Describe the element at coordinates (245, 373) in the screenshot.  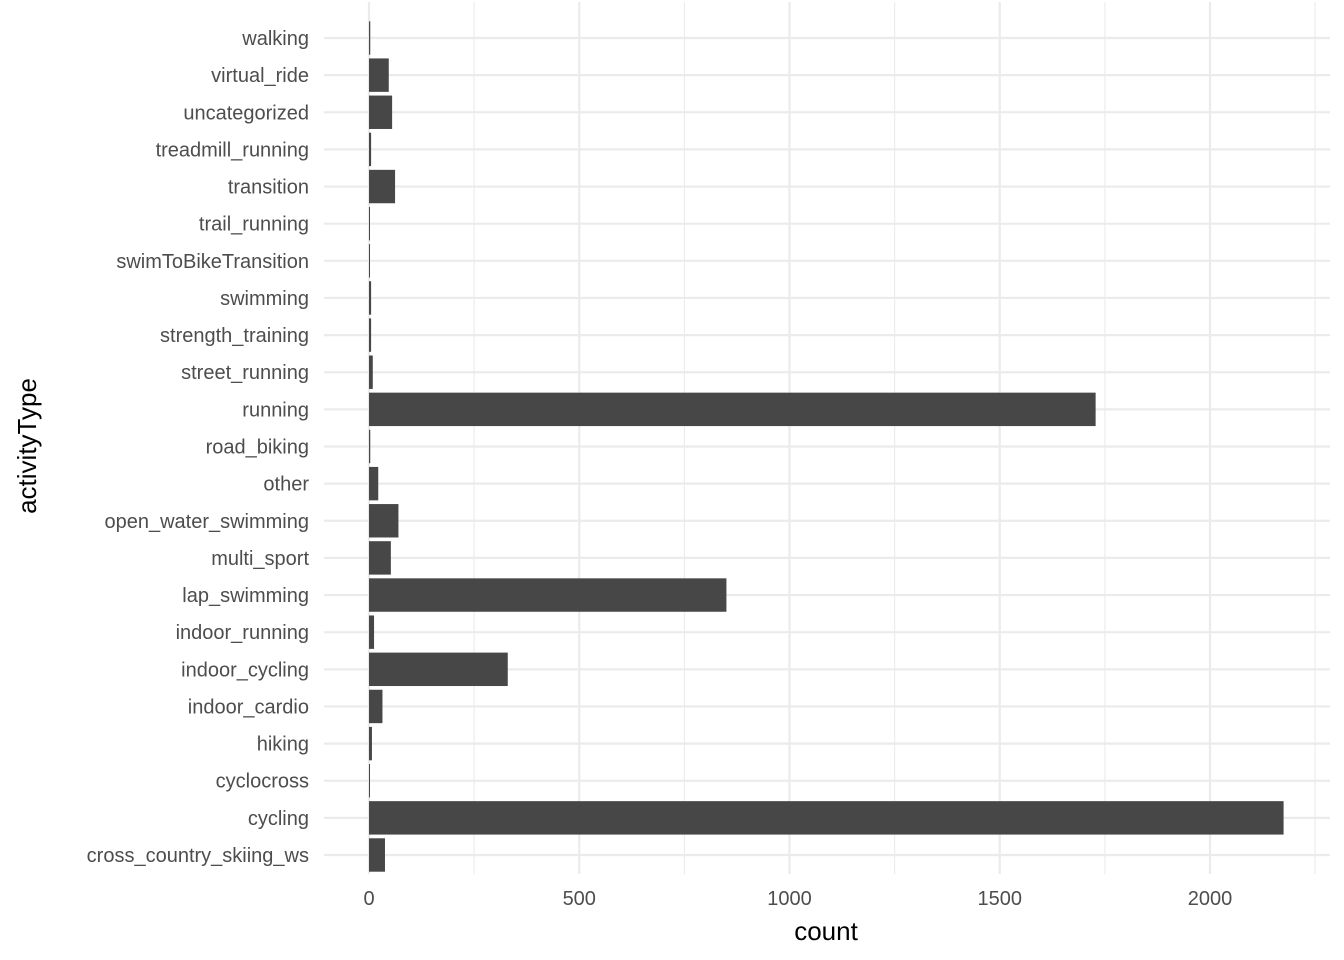
I see `y-tick-label: street_running` at that location.